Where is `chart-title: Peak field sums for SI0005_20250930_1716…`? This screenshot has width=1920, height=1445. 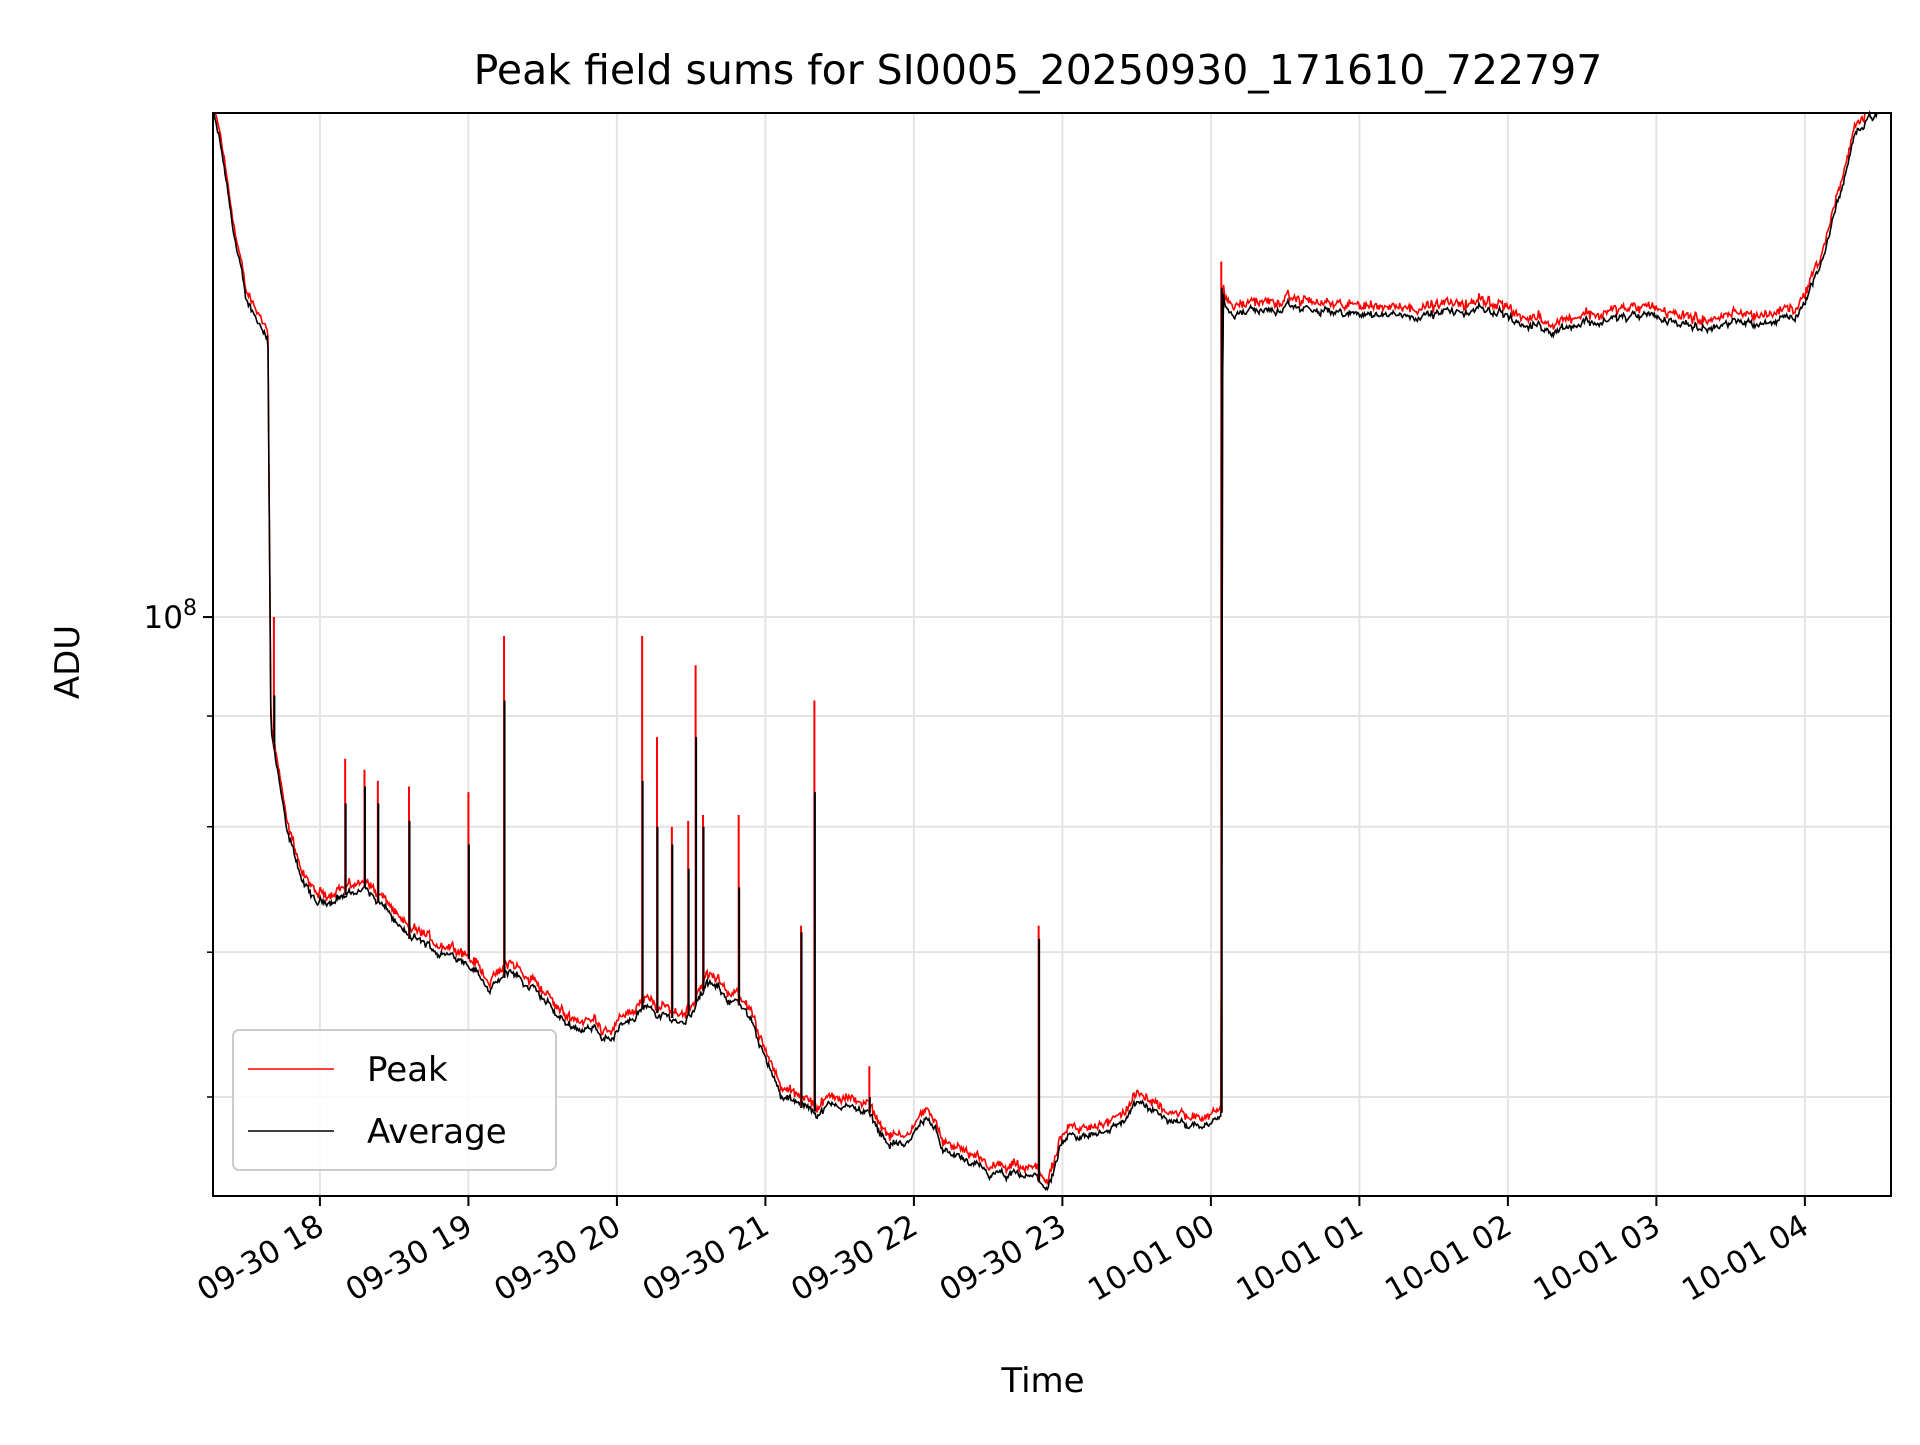 chart-title: Peak field sums for SI0005_20250930_1716… is located at coordinates (1038, 70).